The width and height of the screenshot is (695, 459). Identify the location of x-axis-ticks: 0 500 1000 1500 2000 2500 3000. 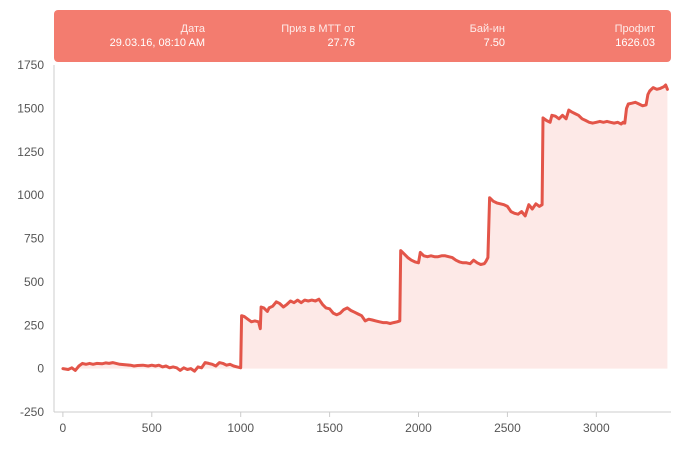
(335, 423).